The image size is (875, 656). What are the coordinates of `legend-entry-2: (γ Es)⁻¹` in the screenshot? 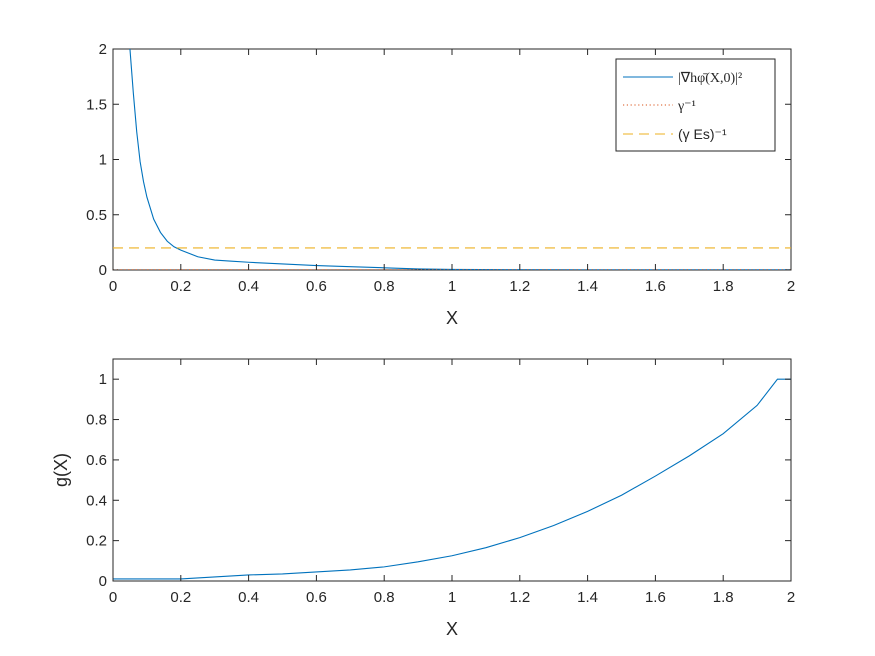 It's located at (702, 134).